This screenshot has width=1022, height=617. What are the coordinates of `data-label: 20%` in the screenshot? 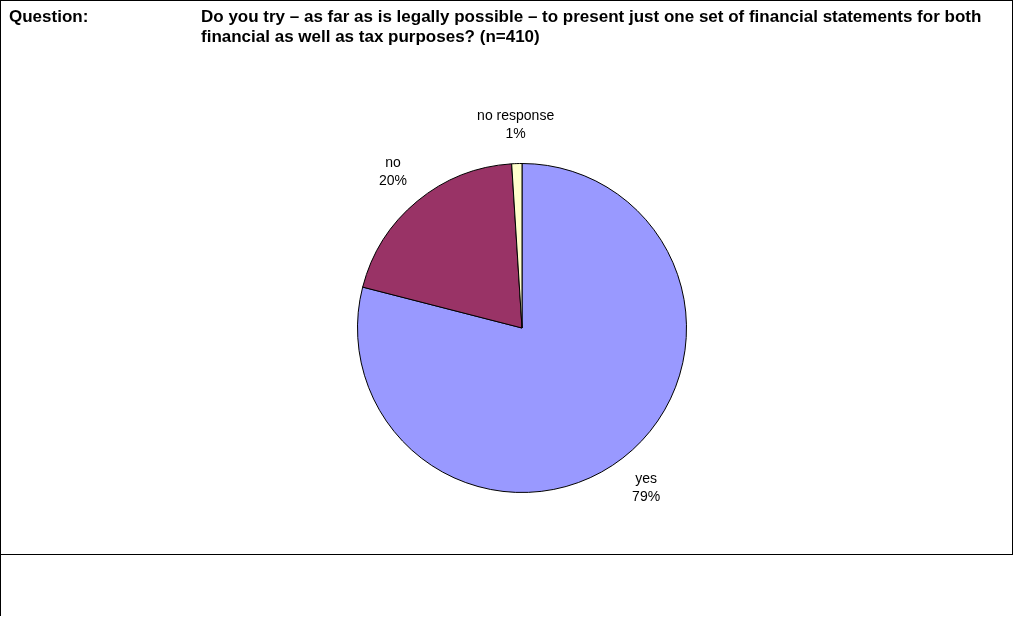 It's located at (392, 179).